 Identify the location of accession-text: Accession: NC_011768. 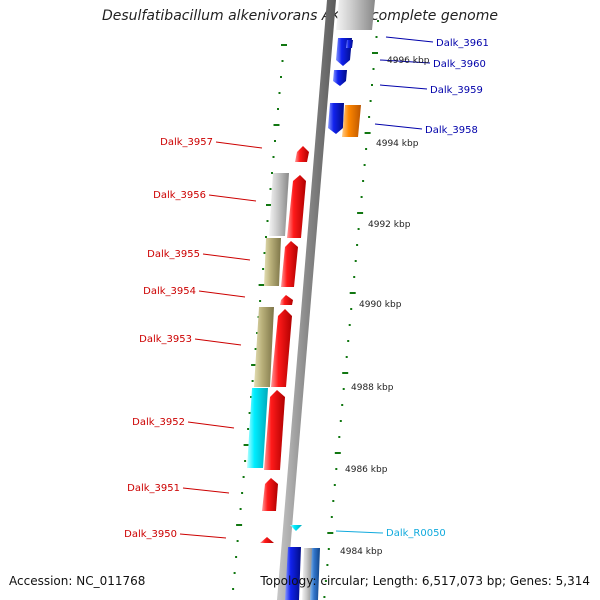
(77, 581).